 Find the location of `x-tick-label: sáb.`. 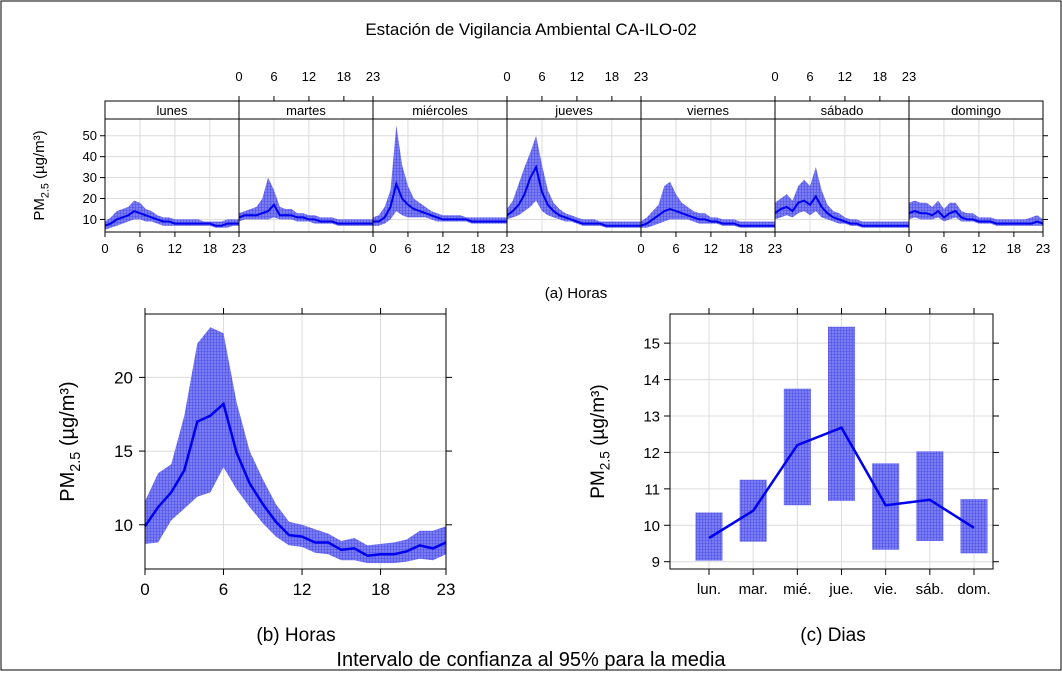

x-tick-label: sáb. is located at coordinates (930, 589).